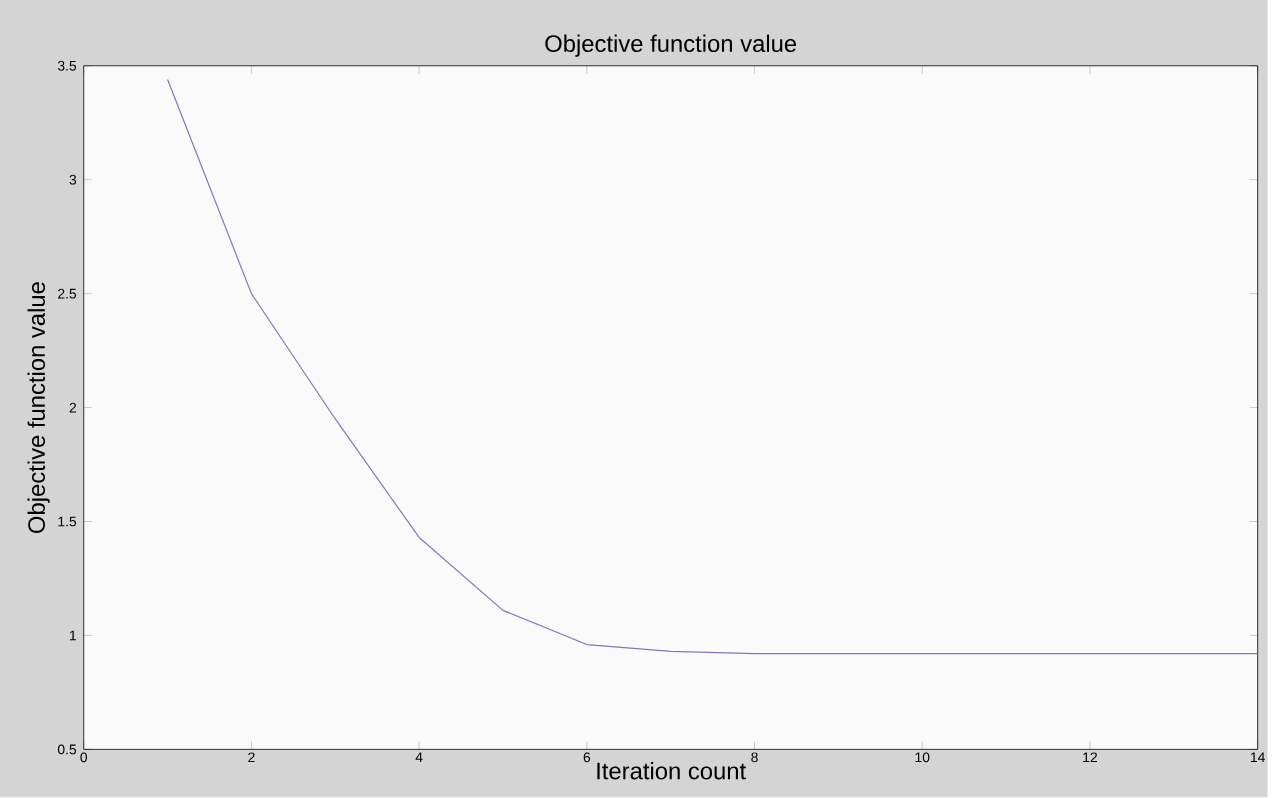 The image size is (1272, 798). What do you see at coordinates (38, 408) in the screenshot?
I see `y-axis-title: Objective function value` at bounding box center [38, 408].